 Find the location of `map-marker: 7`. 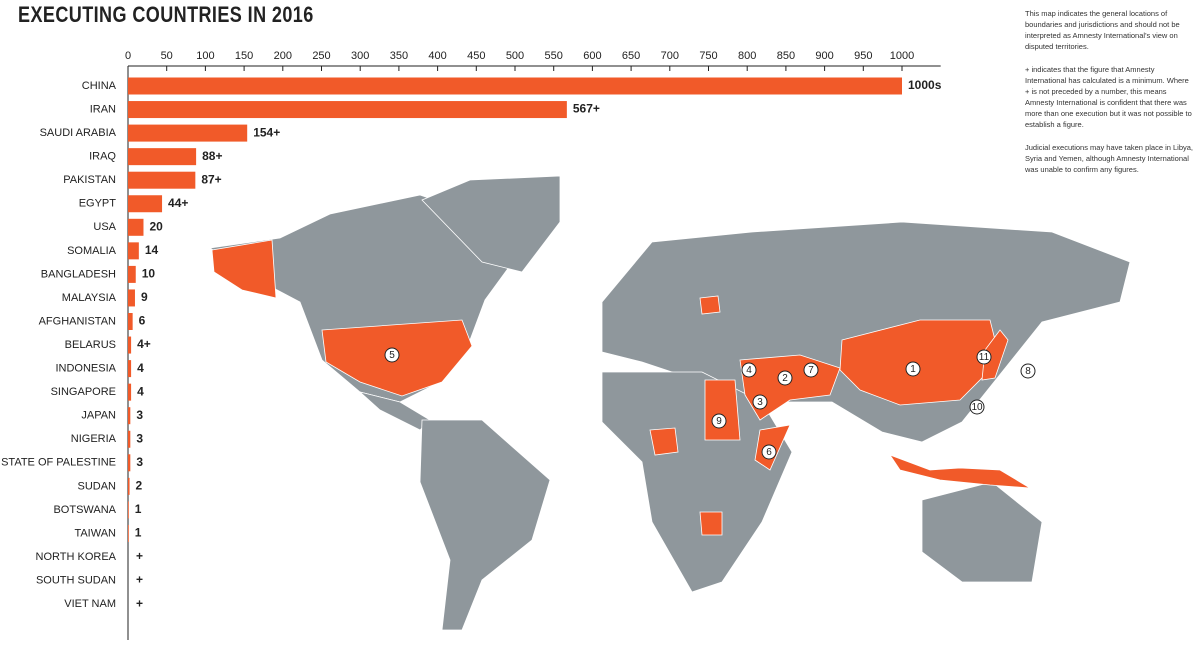

map-marker: 7 is located at coordinates (811, 370).